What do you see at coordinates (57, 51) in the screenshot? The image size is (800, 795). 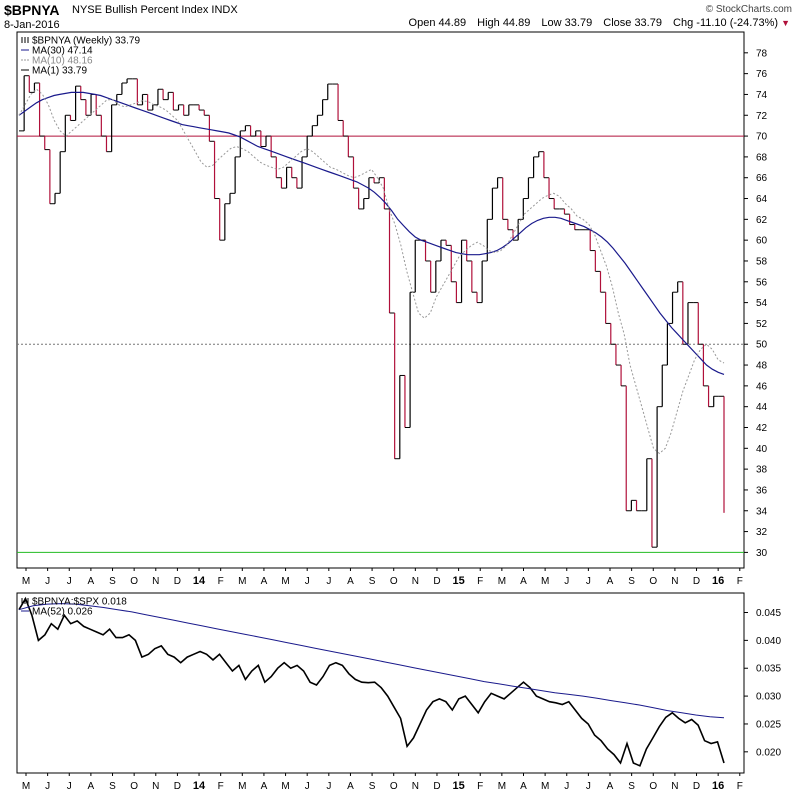 I see `legend-item: MA(30) 47.14` at bounding box center [57, 51].